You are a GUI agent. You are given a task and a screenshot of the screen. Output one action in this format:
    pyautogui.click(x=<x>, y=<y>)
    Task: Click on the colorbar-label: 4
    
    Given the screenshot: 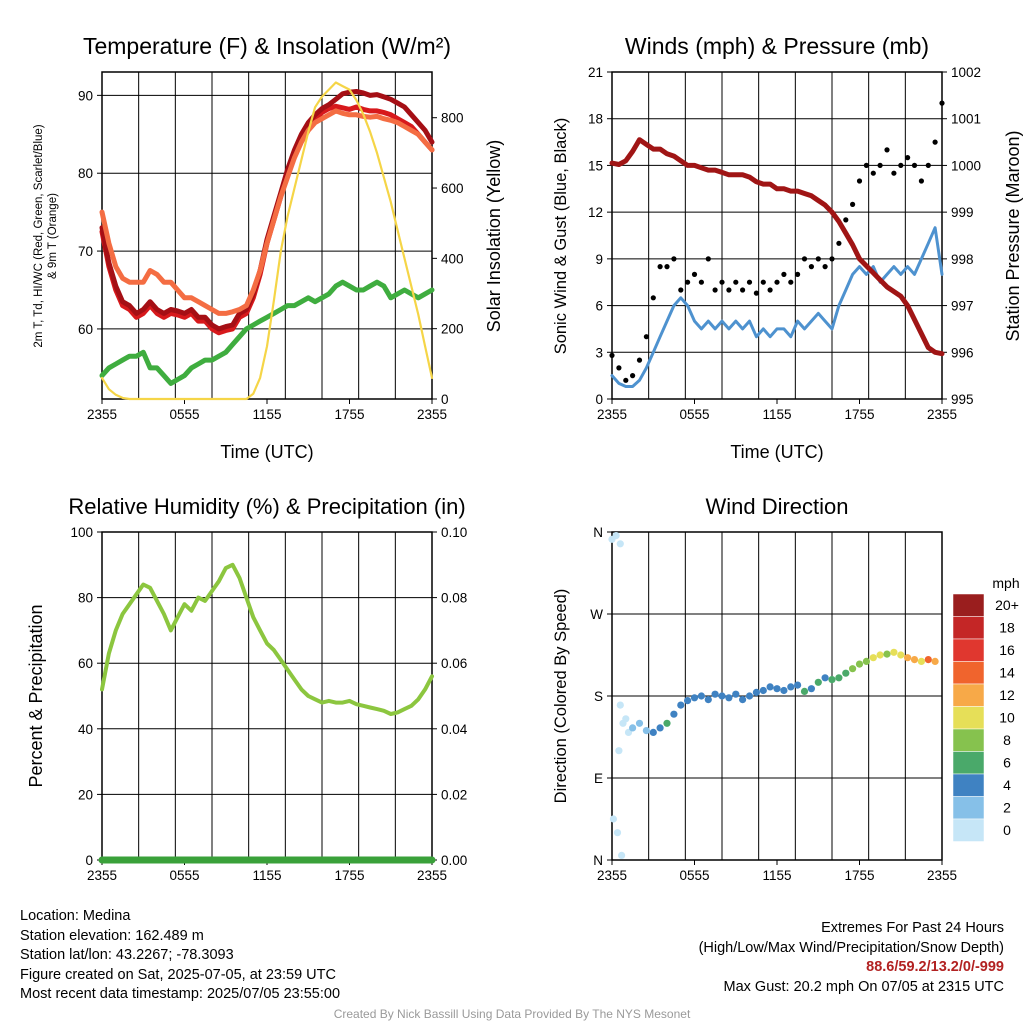 What is the action you would take?
    pyautogui.click(x=1007, y=785)
    